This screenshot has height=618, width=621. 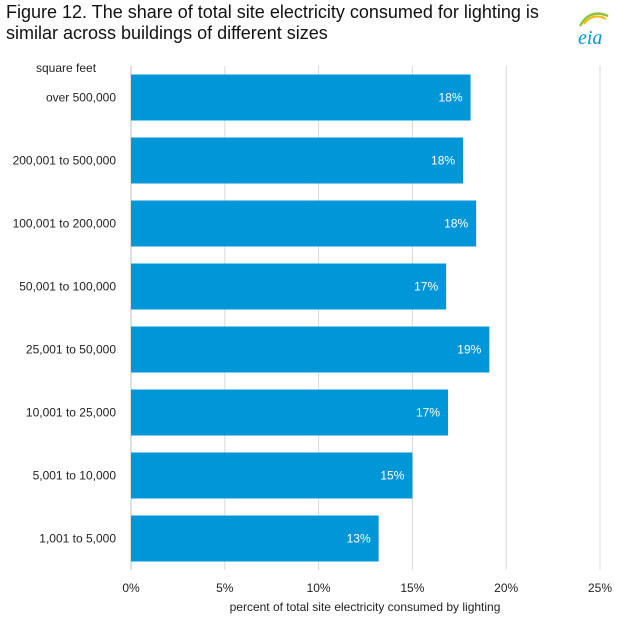 I want to click on category-label: 1,001 to 5,000, so click(x=77, y=539).